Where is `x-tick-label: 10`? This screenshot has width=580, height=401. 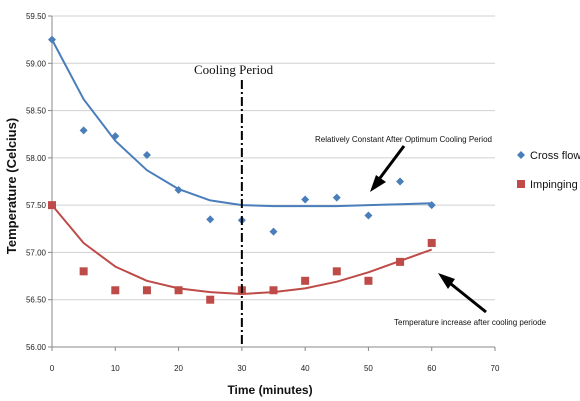
x-tick-label: 10 is located at coordinates (115, 368).